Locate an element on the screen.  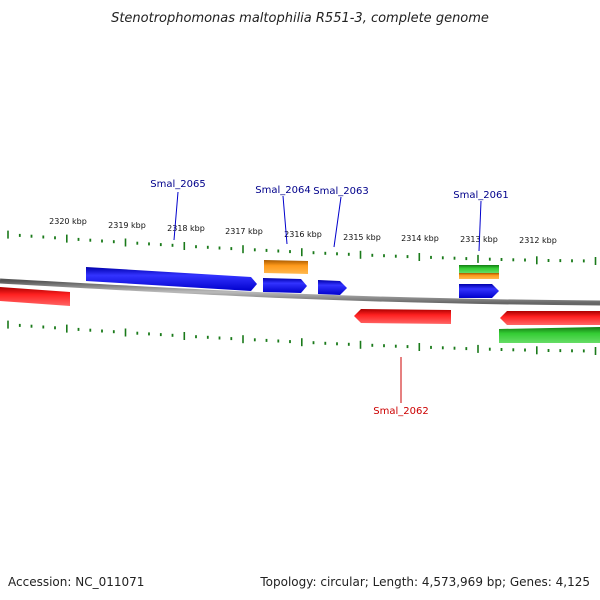
tick-label-2319: 2319 kbp is located at coordinates (127, 225).